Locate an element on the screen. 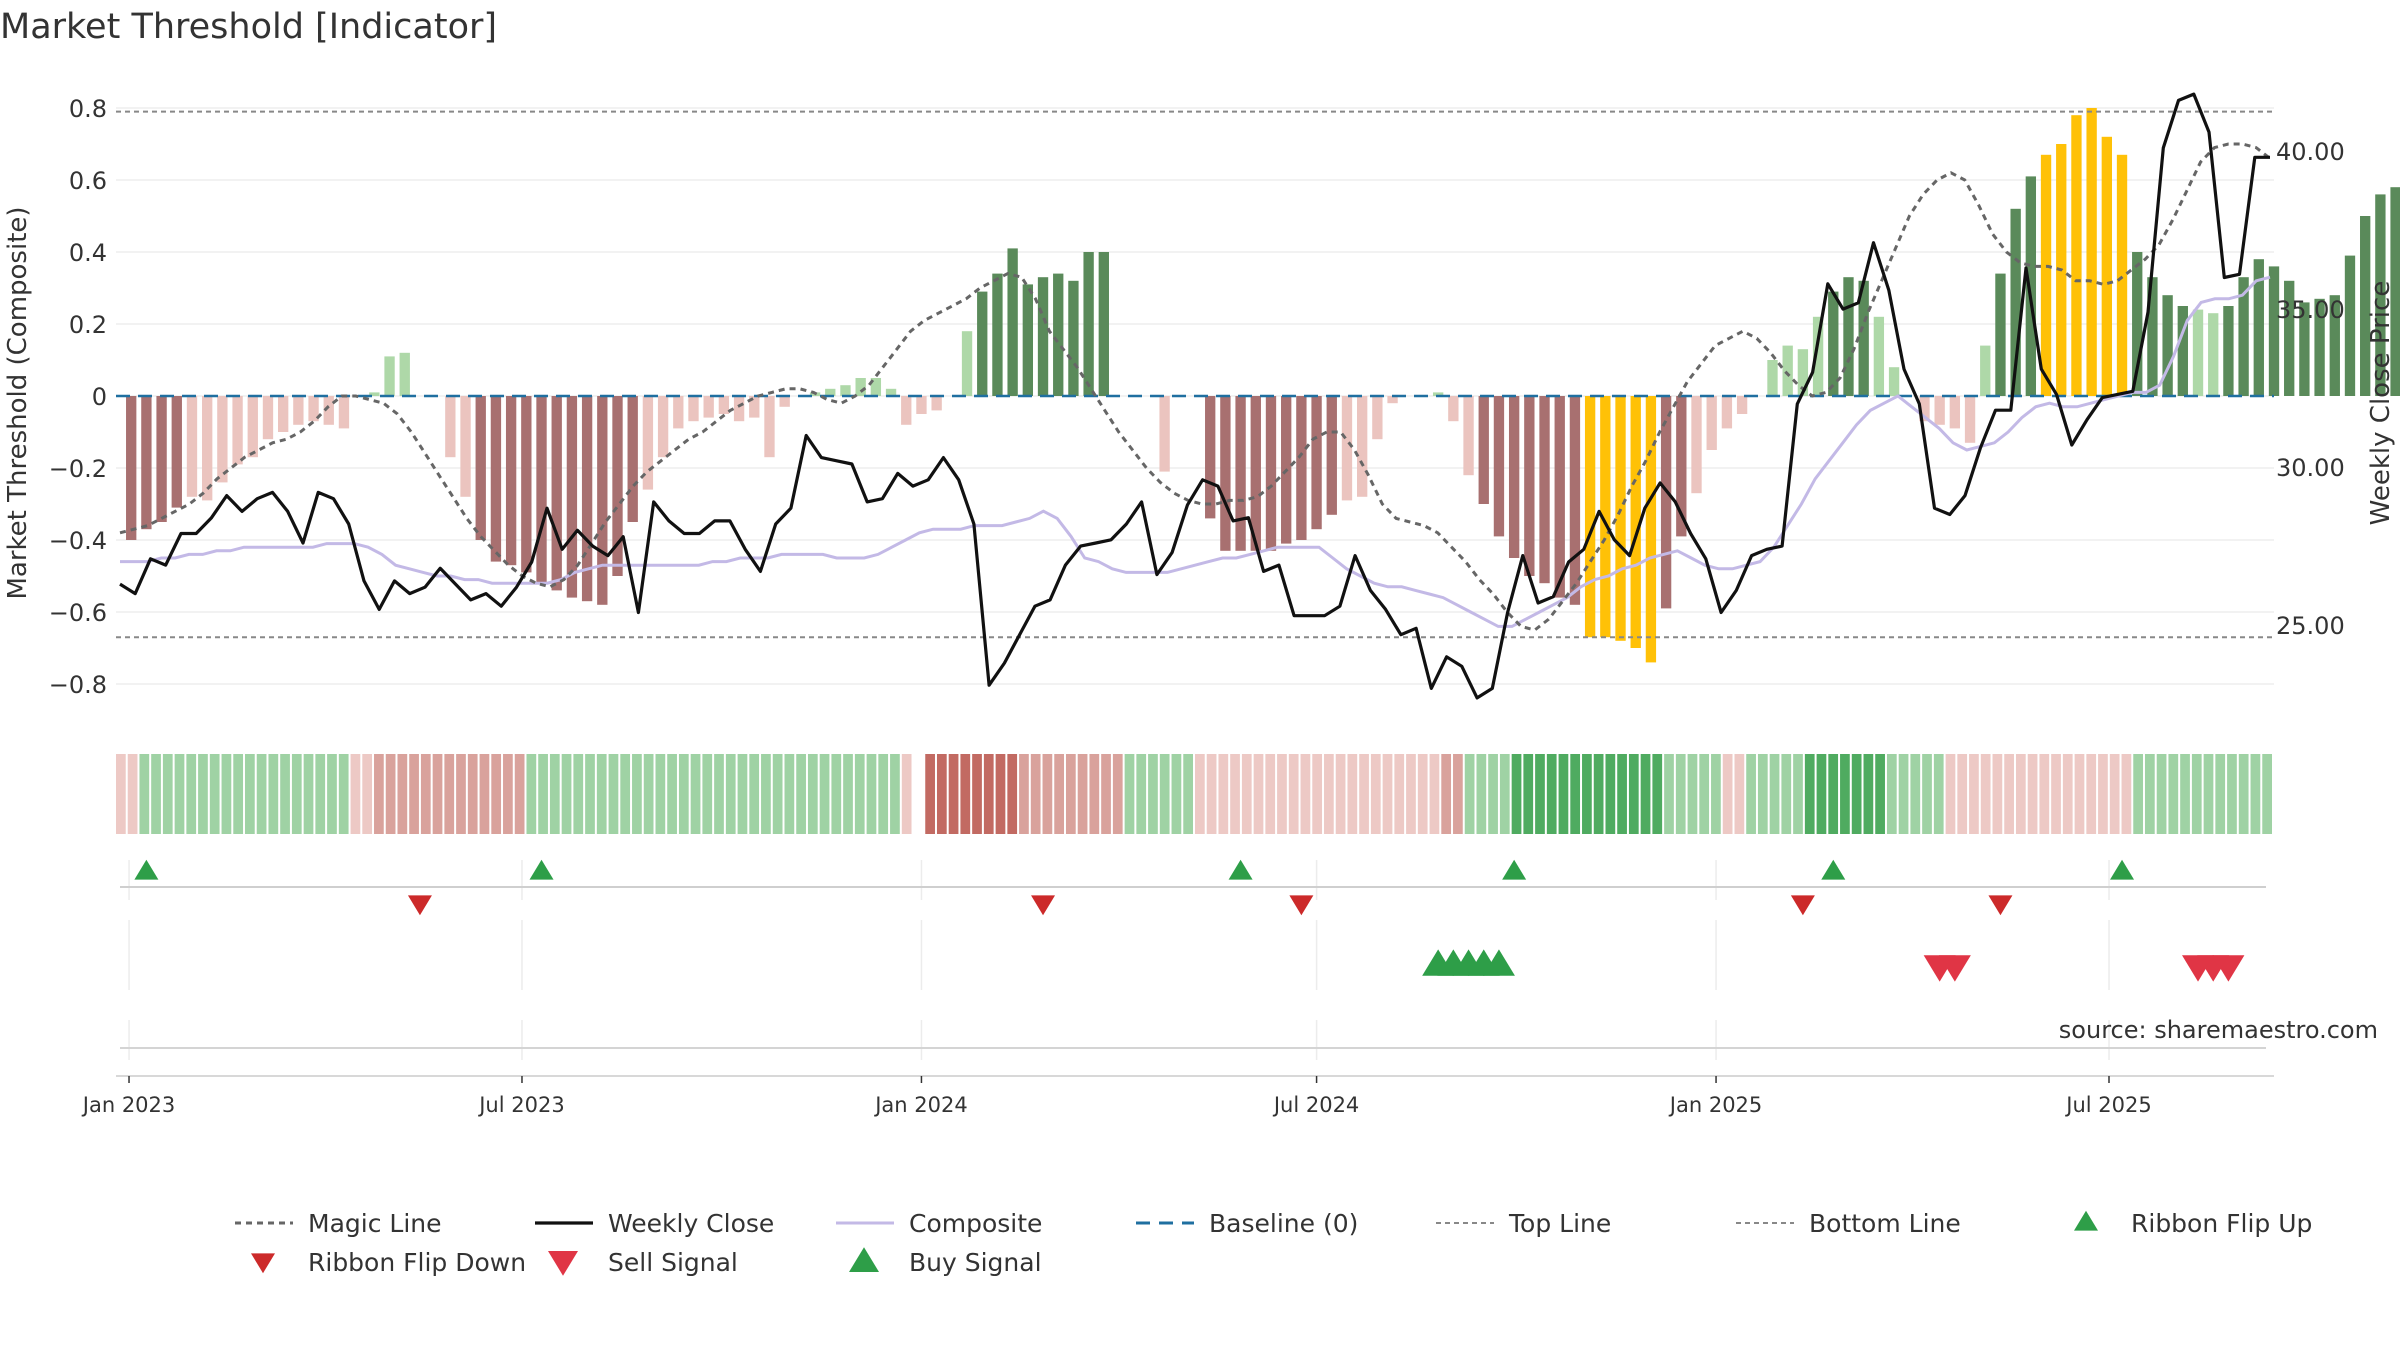 This screenshot has width=2400, height=1350. buy-signal-marker is located at coordinates (1498, 962).